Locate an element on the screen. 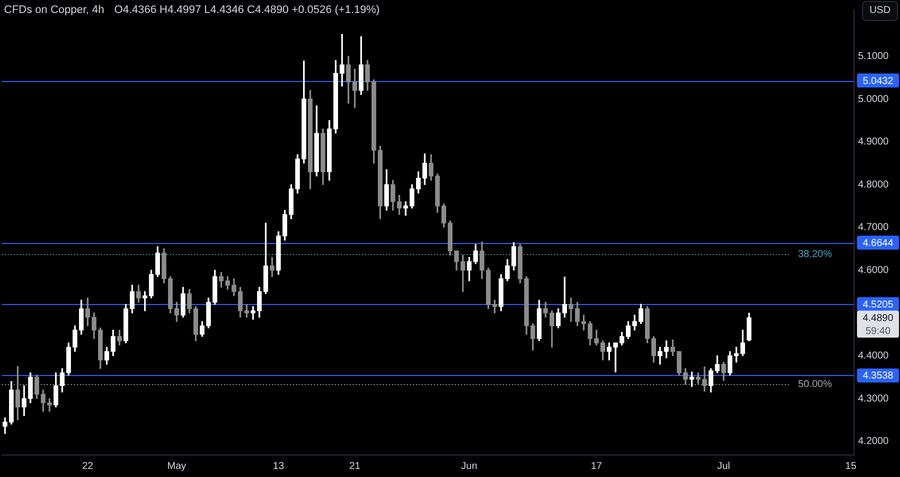  y-tick-label: 5.1000 is located at coordinates (874, 56).